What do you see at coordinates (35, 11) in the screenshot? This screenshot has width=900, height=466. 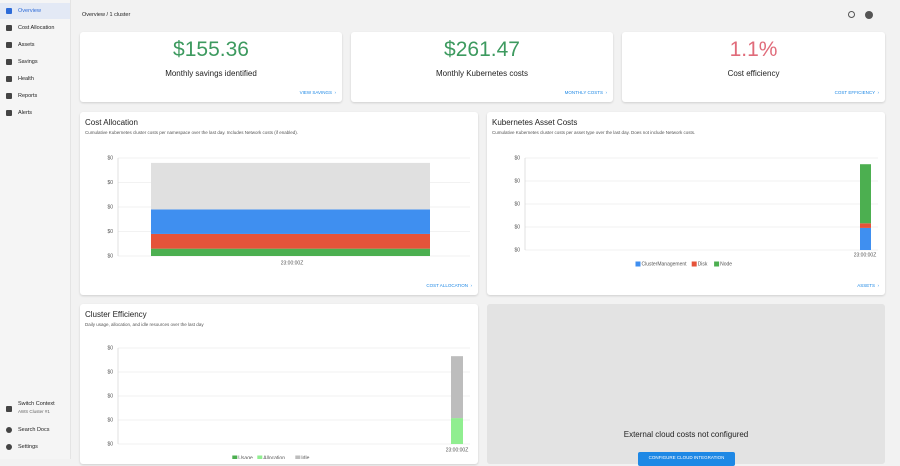 I see `nav-item: Overview` at bounding box center [35, 11].